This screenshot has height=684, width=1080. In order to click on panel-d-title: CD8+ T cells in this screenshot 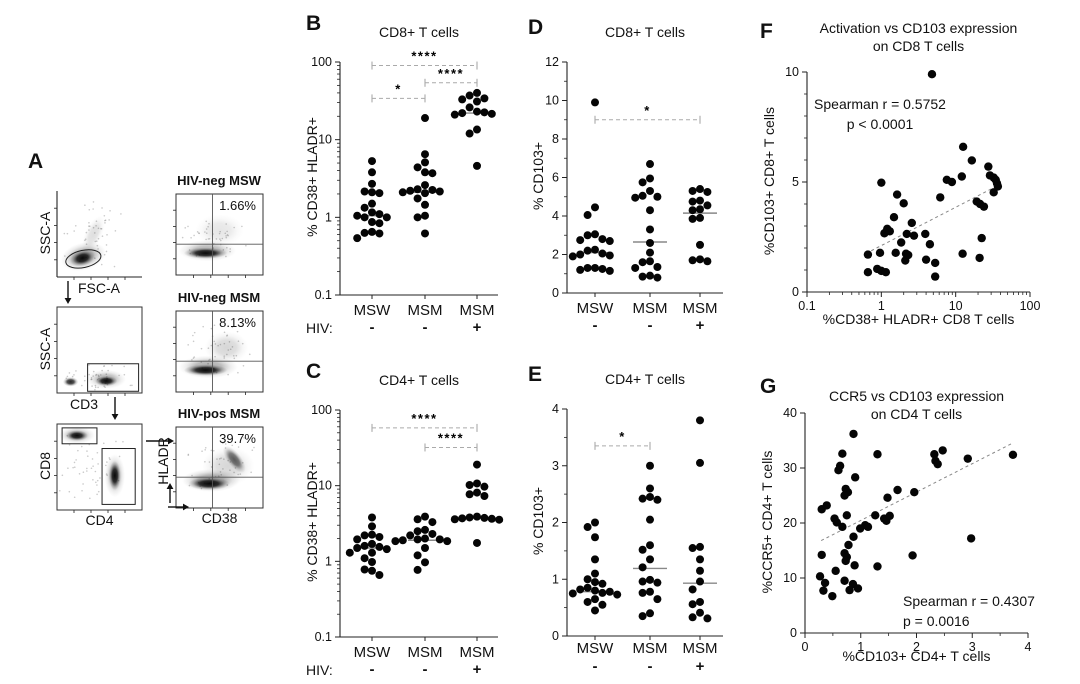, I will do `click(644, 32)`.